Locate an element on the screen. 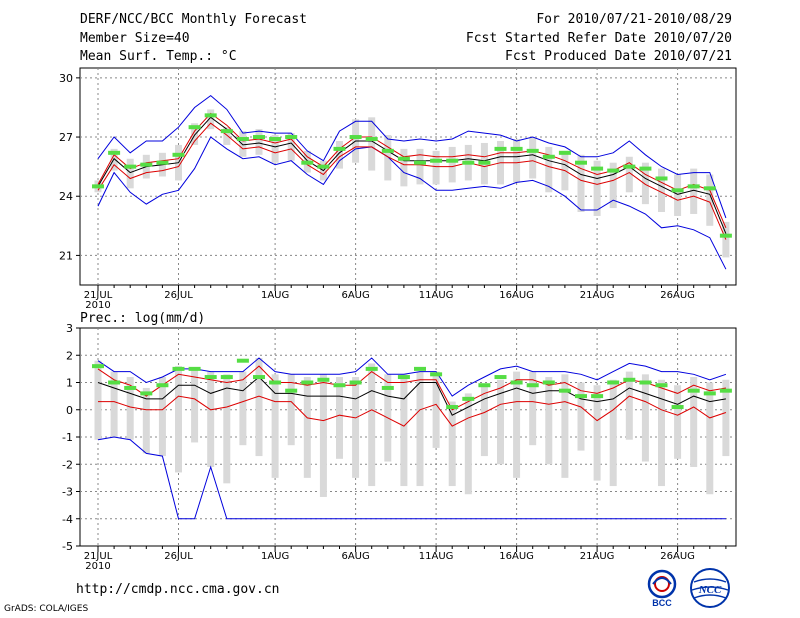 The height and width of the screenshot is (618, 800). prec-xtick-label: 6AUG is located at coordinates (355, 556).